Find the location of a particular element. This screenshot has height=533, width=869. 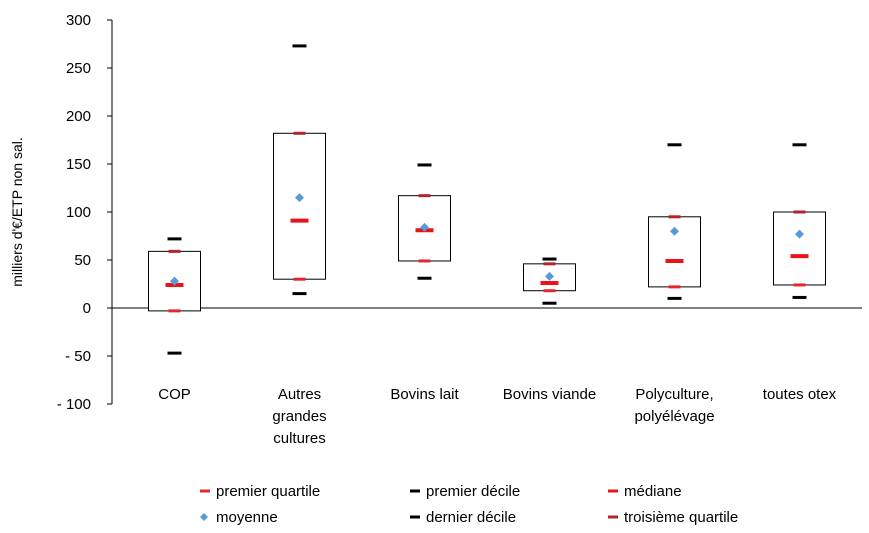

category-label: COP is located at coordinates (174, 394).